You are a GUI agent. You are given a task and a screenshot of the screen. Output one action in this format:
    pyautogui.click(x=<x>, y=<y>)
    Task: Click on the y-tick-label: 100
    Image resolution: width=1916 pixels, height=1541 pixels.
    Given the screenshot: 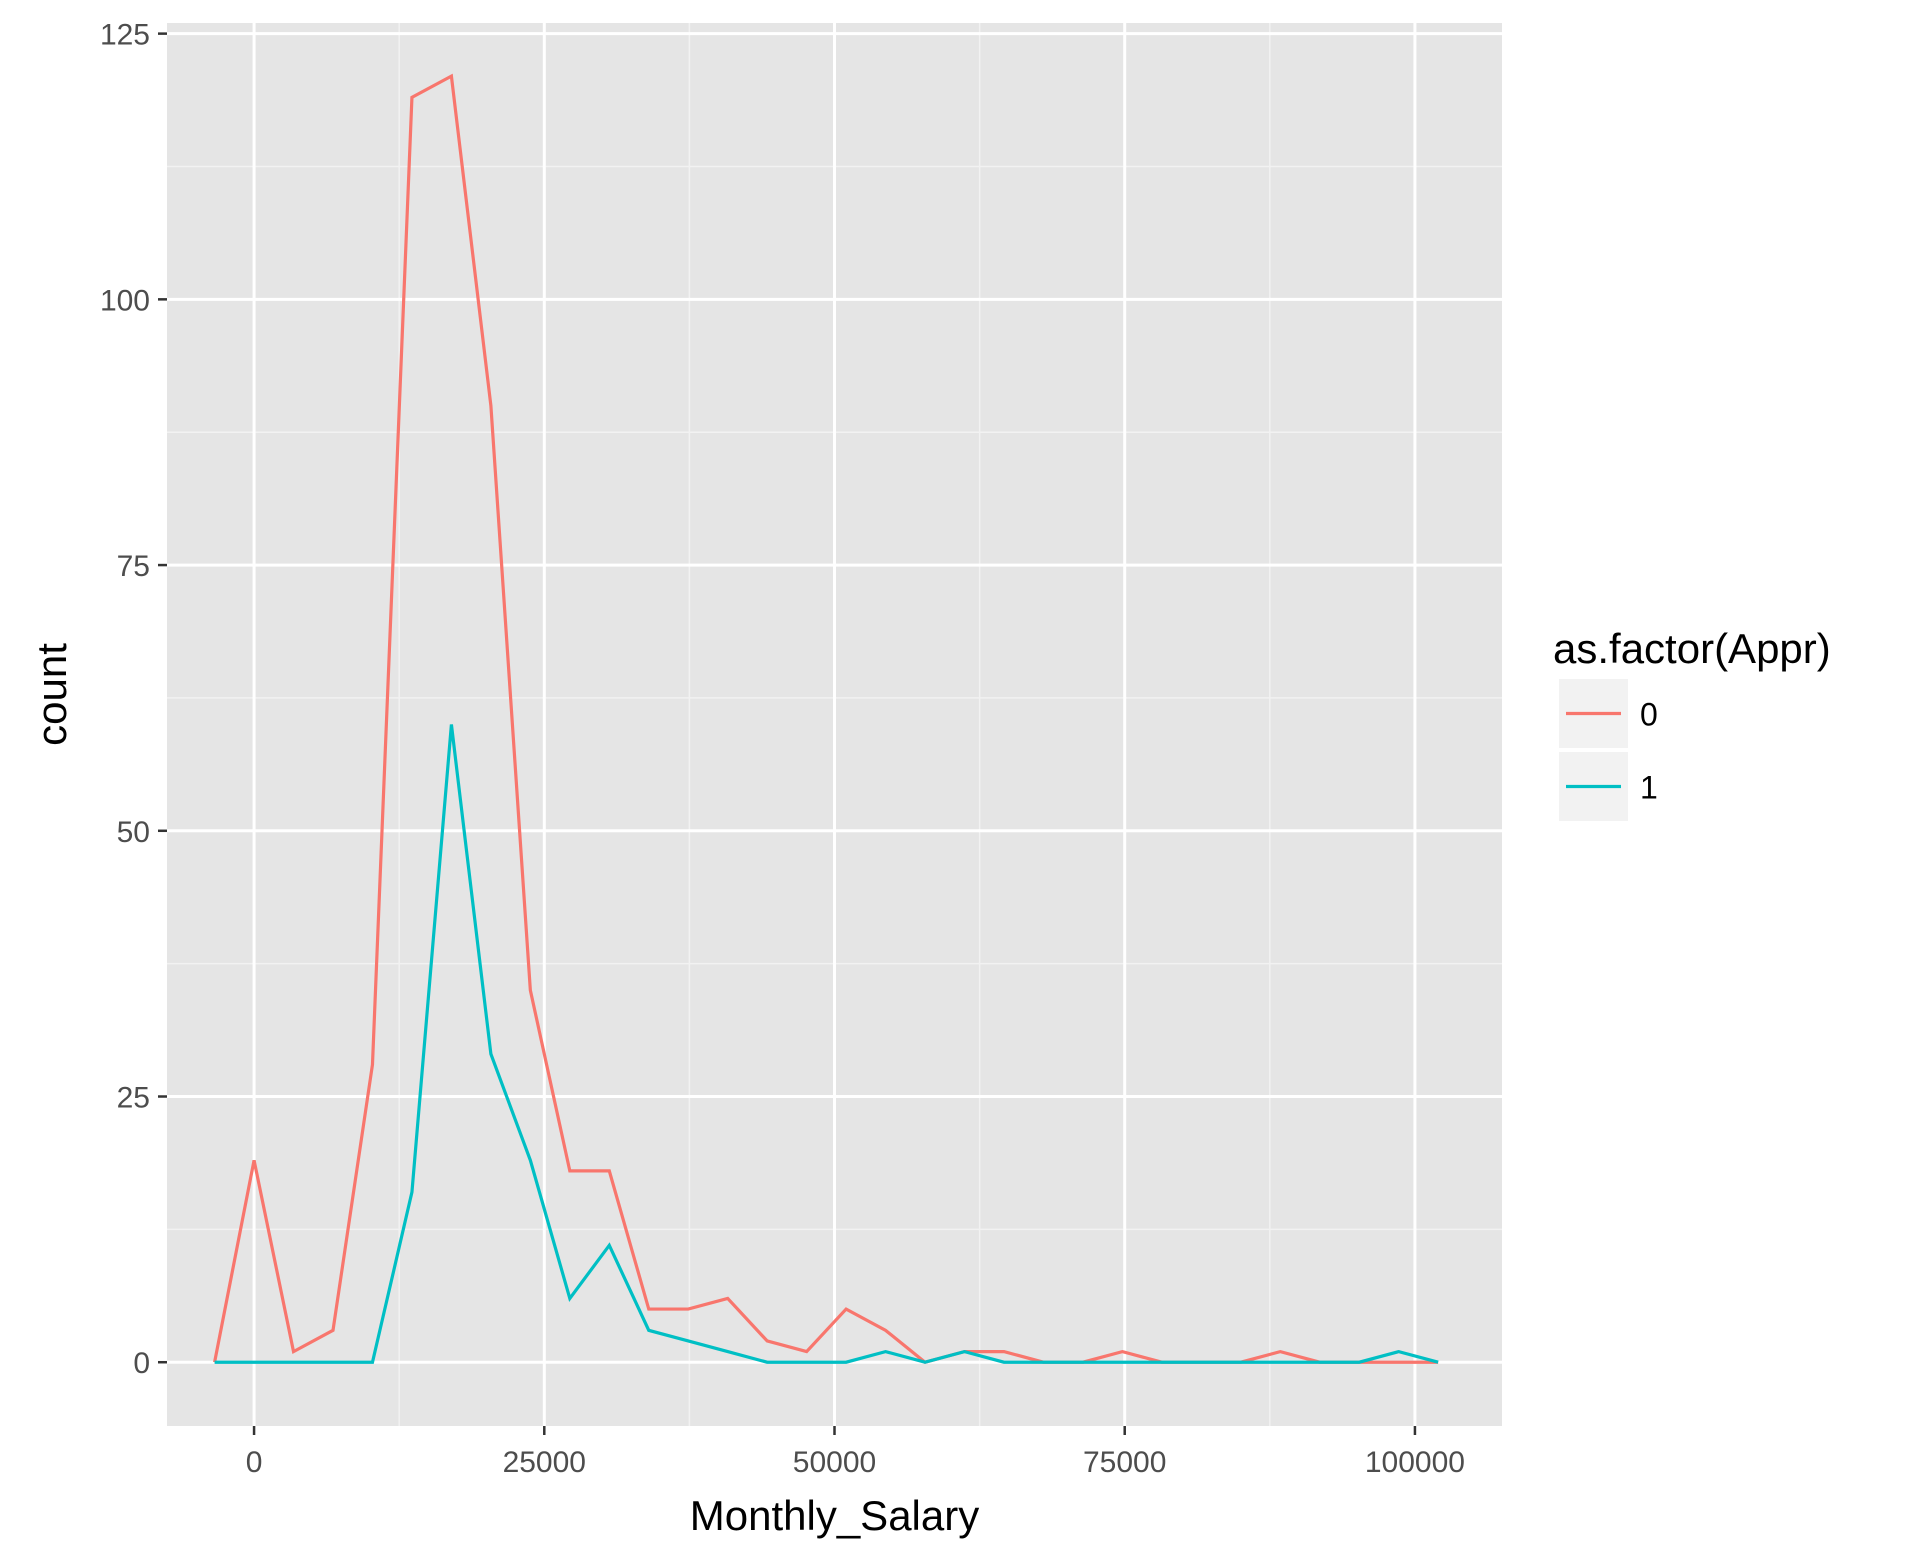 What is the action you would take?
    pyautogui.click(x=125, y=300)
    